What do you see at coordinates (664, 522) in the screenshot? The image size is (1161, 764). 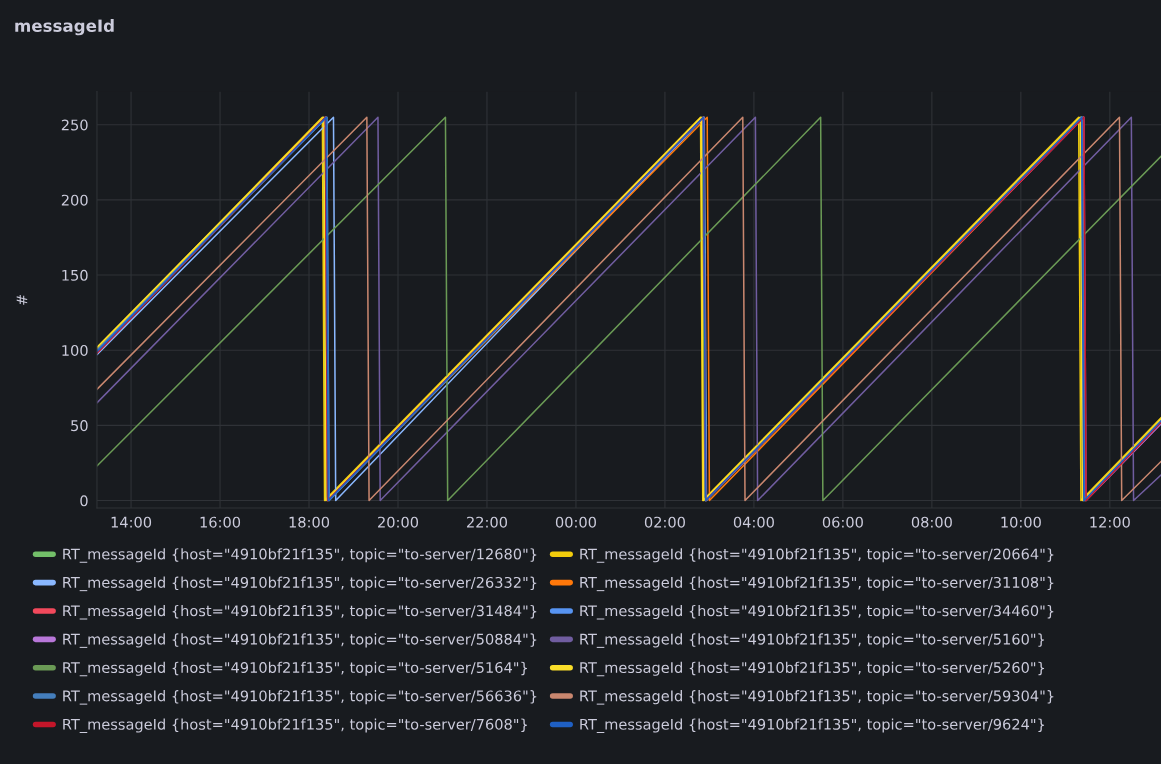 I see `x-tick-label: 02:00` at bounding box center [664, 522].